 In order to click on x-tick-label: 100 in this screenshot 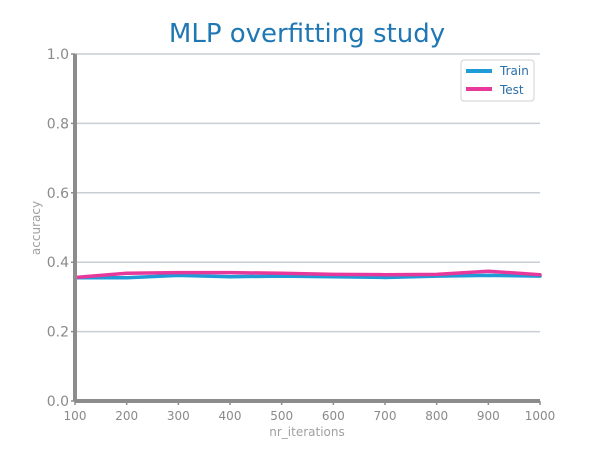, I will do `click(75, 416)`.